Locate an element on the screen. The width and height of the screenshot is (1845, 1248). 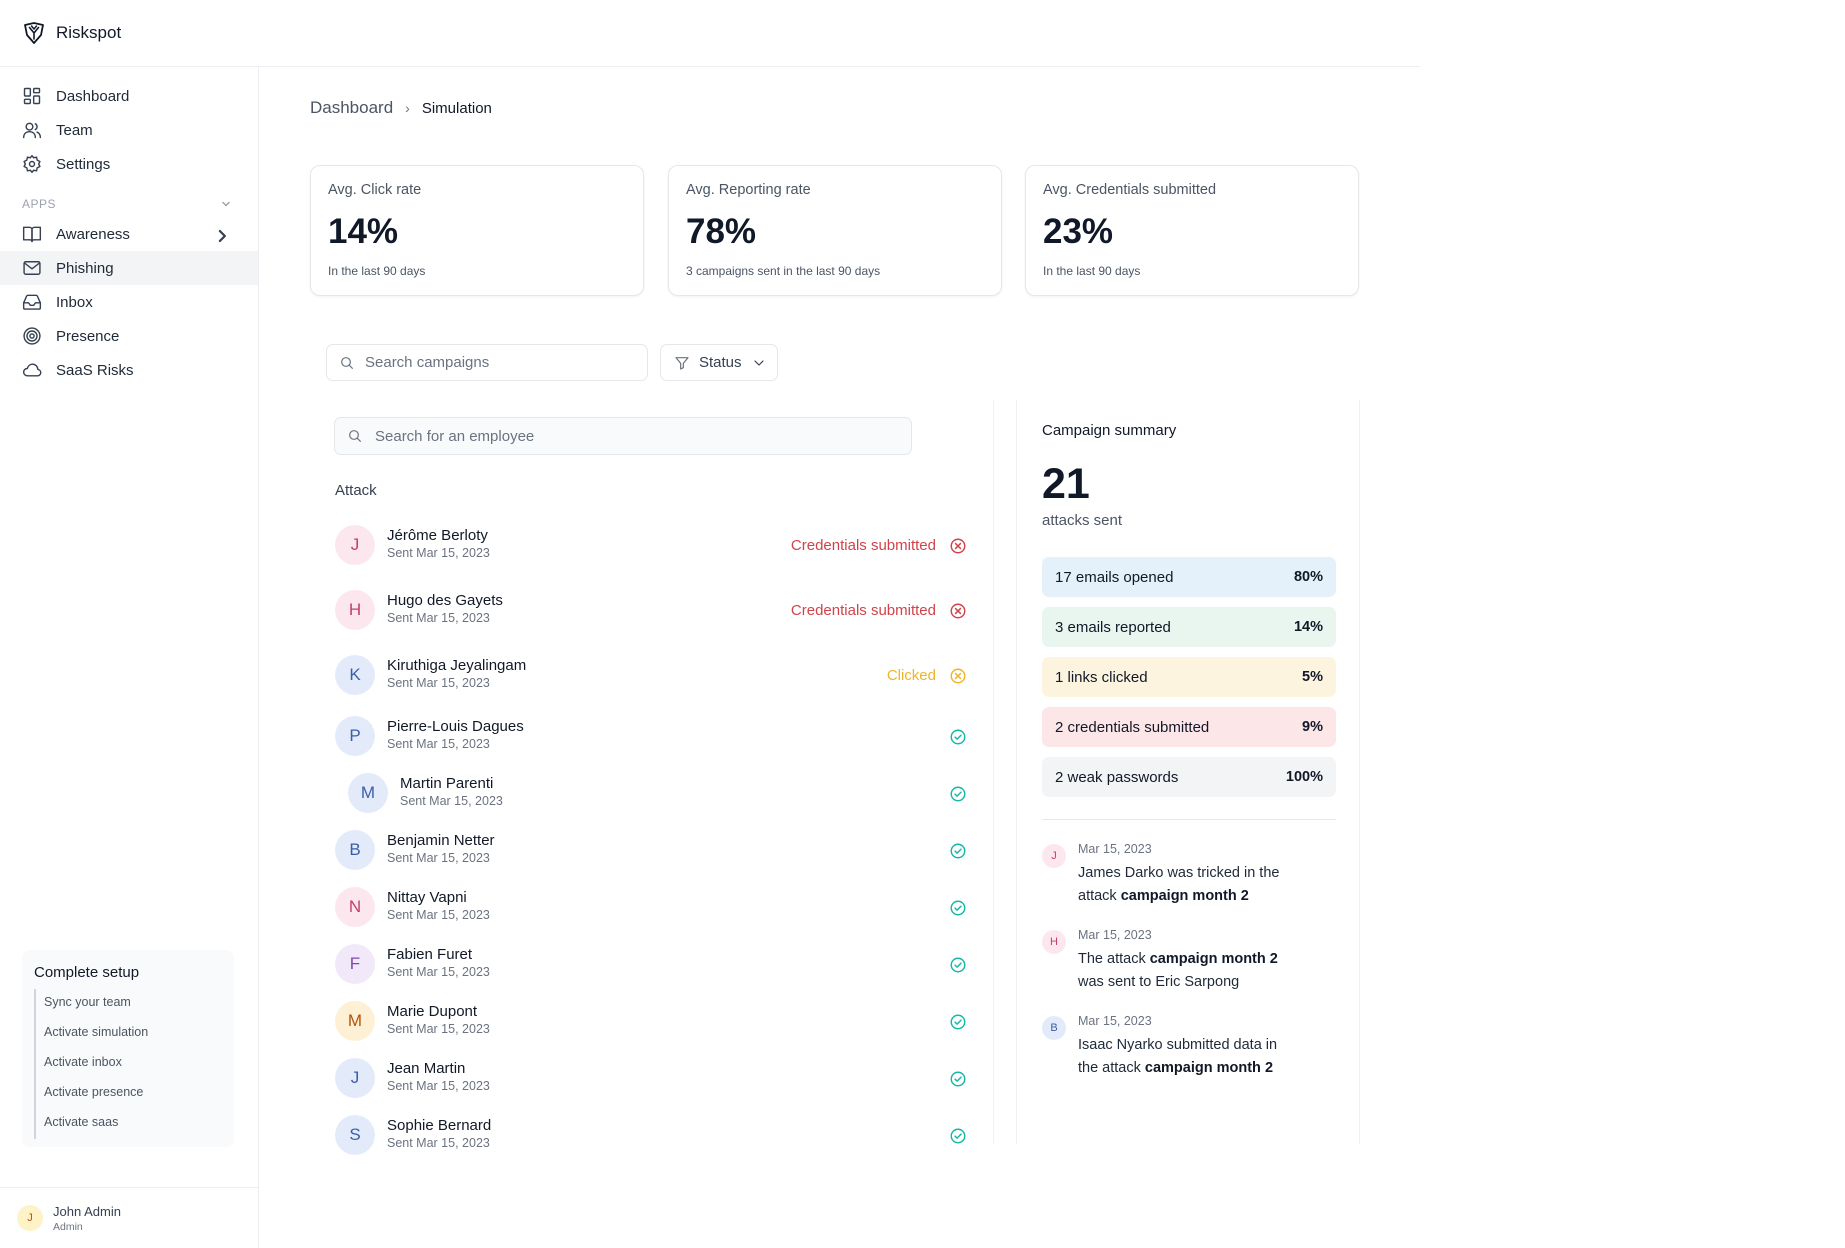
summary-pill-weak-passwords: 2 weak passwords 100% is located at coordinates (1189, 777).